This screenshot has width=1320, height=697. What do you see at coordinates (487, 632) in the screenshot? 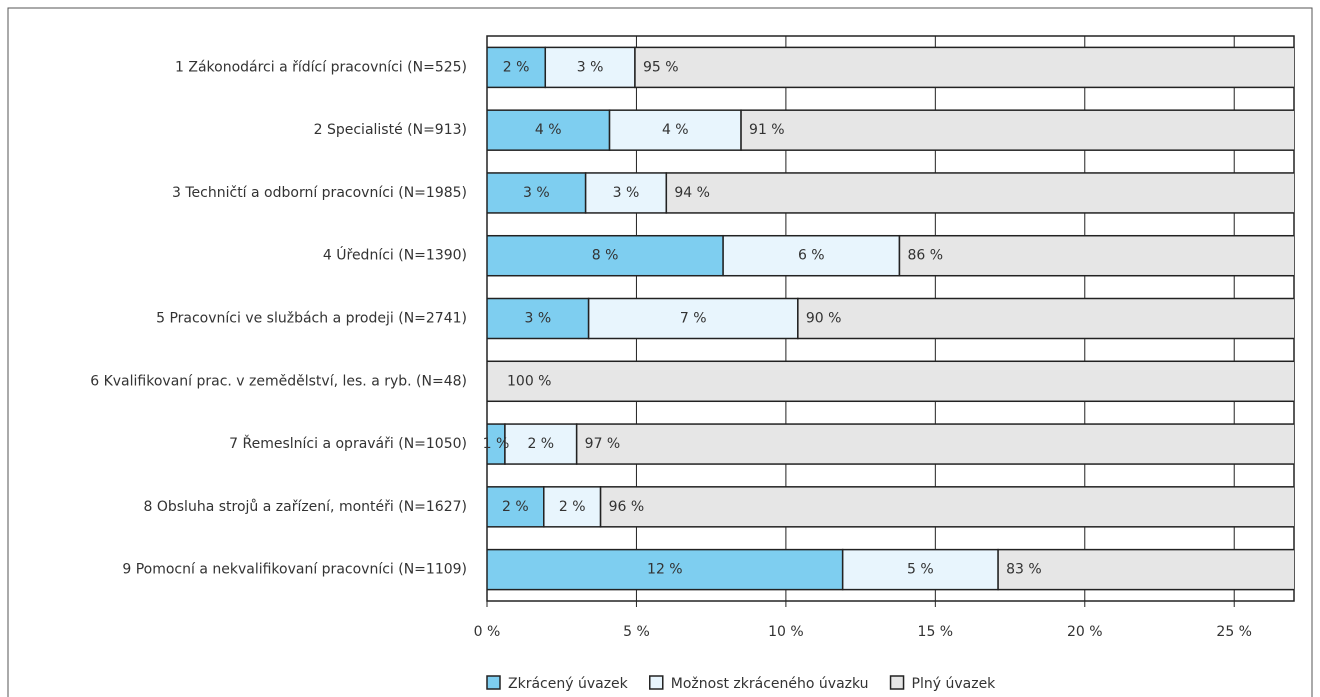
I see `x-tick-label: 0 %` at bounding box center [487, 632].